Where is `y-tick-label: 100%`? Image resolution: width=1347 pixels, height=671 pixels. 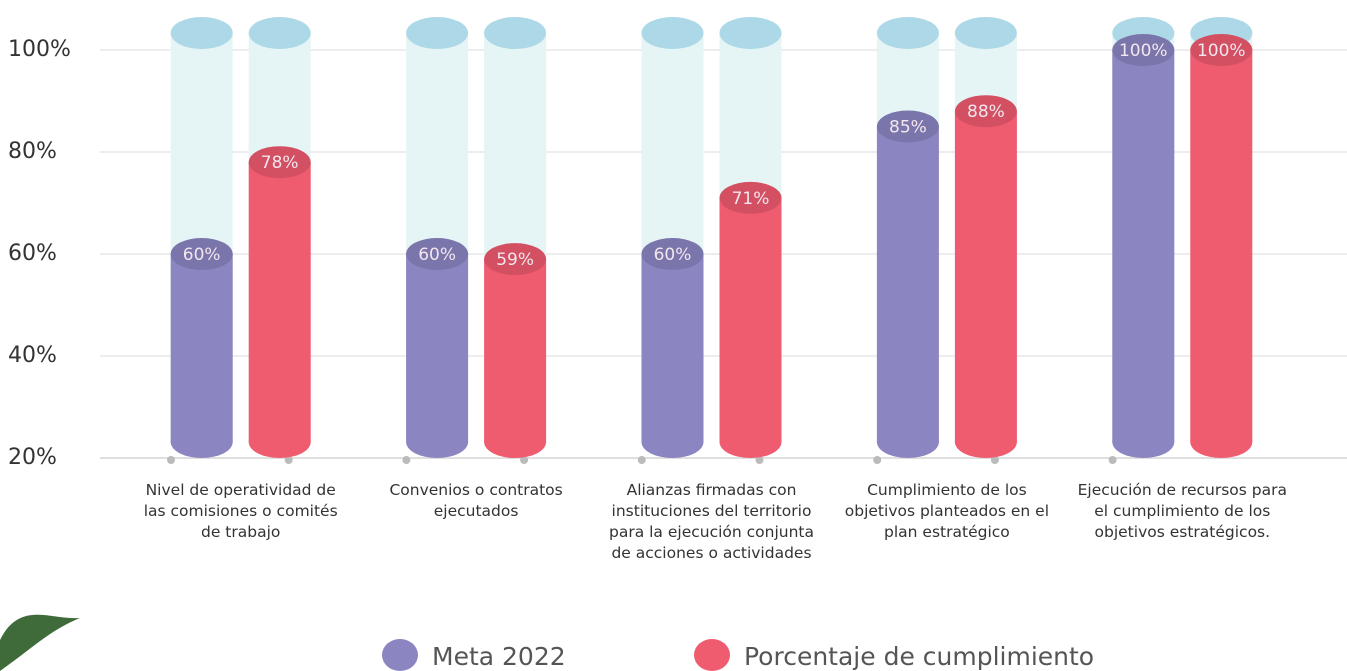
y-tick-label: 100% is located at coordinates (39, 49).